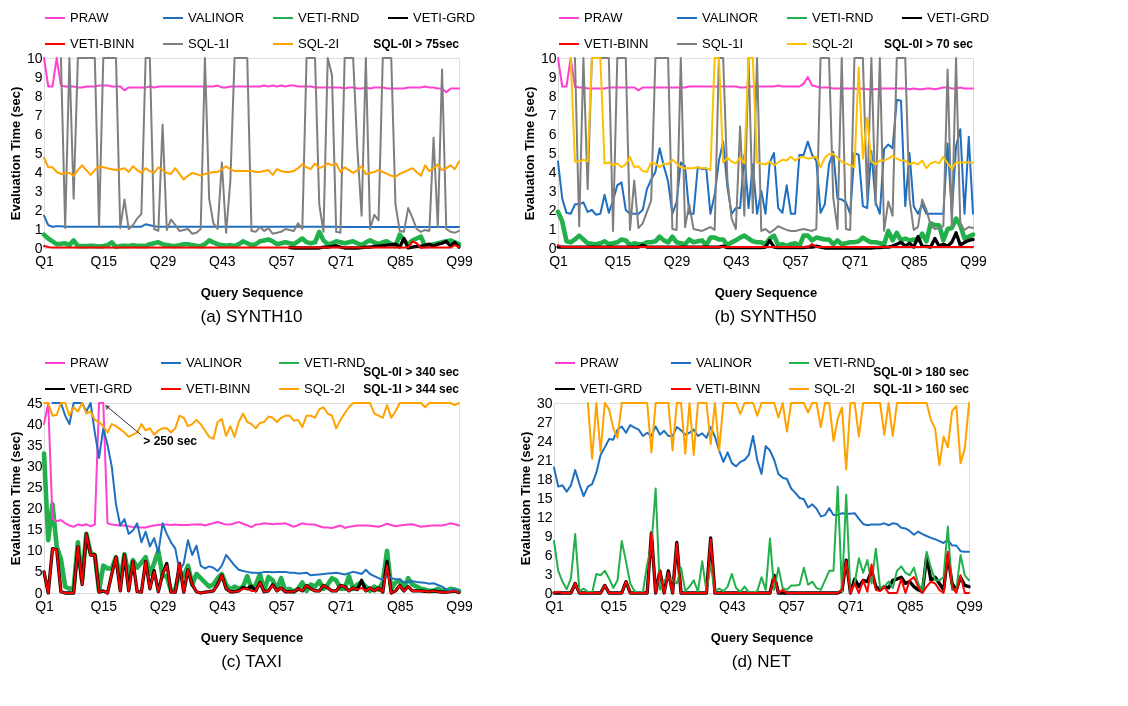 This screenshot has width=1128, height=706. I want to click on text: (a) SYNTH10, so click(251, 316).